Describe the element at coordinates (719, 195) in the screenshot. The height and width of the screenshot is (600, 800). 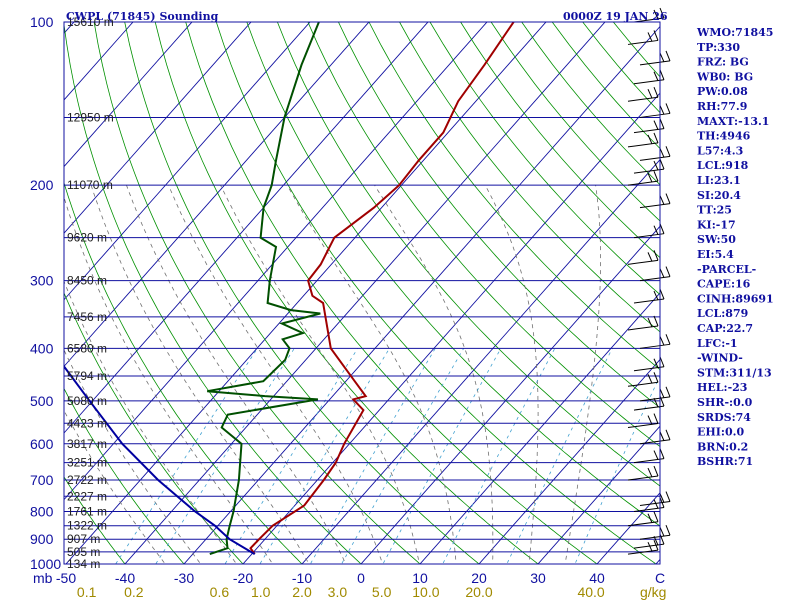
I see `index-line: SI:20.4` at that location.